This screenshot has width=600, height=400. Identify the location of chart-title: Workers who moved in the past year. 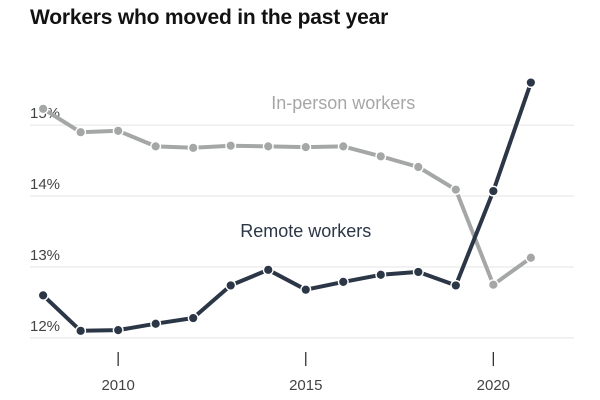
(209, 17).